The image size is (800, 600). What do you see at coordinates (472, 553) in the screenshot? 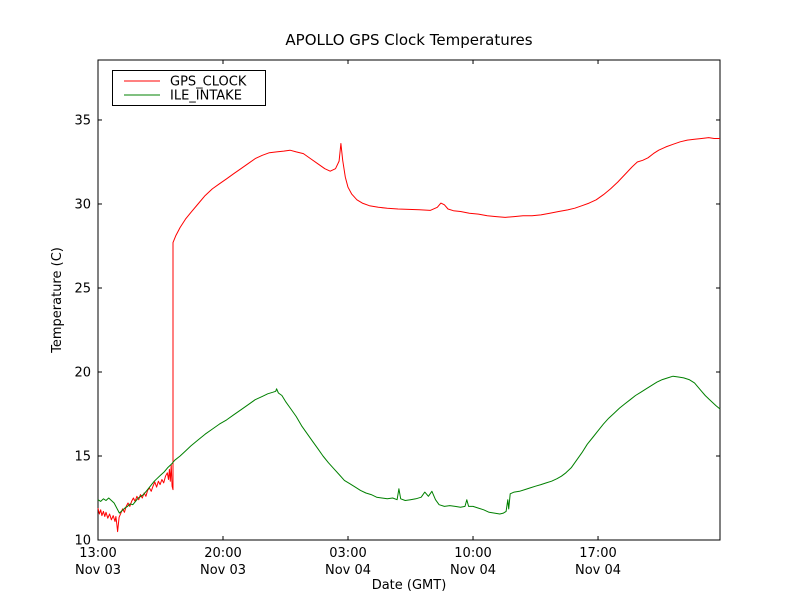
I see `x-tick-label-time: 10:00` at bounding box center [472, 553].